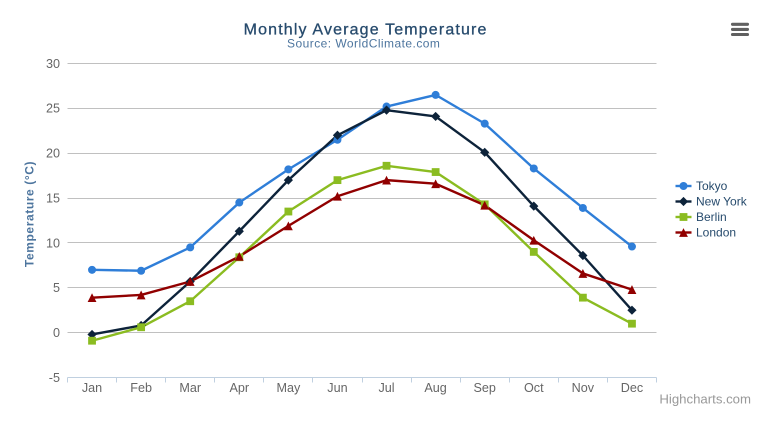 The height and width of the screenshot is (421, 769). I want to click on svg-text: Aug, so click(435, 388).